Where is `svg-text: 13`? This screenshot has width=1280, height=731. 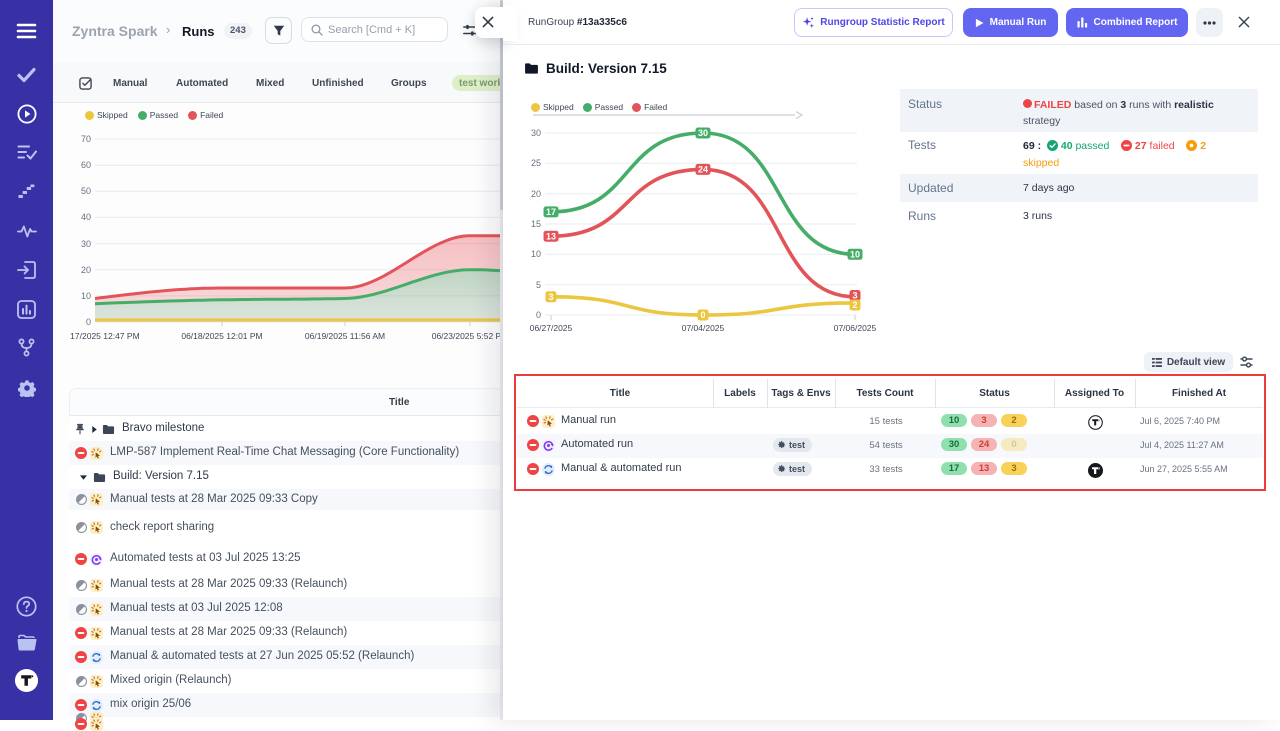
svg-text: 13 is located at coordinates (551, 236).